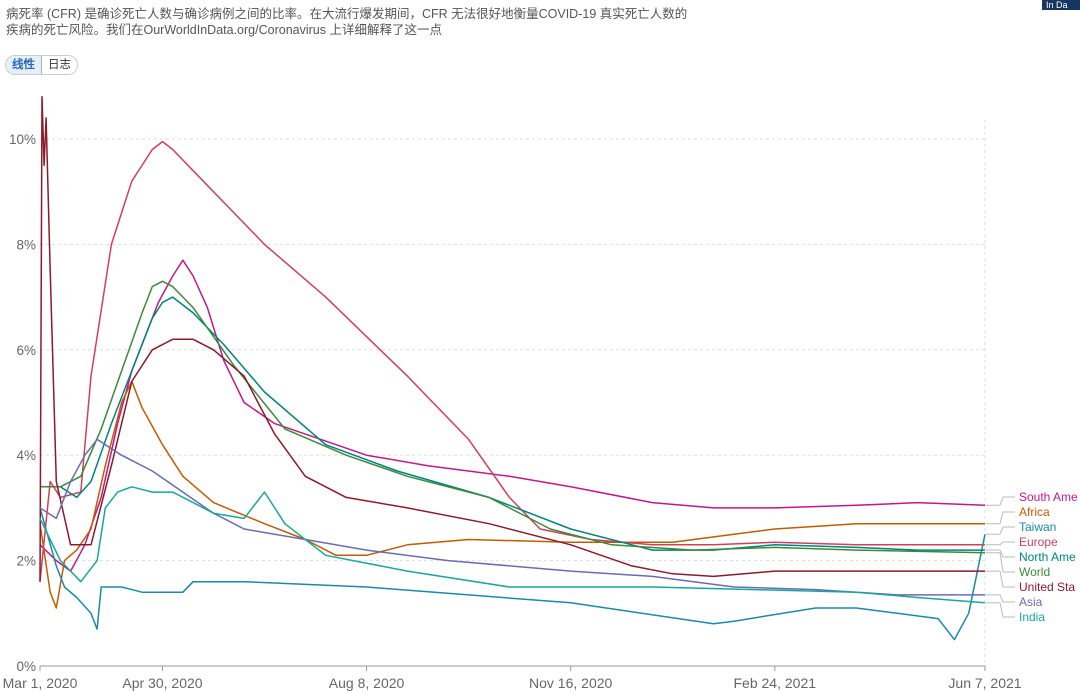 Image resolution: width=1080 pixels, height=692 pixels. Describe the element at coordinates (22, 139) in the screenshot. I see `y-tick-label: 10%` at that location.